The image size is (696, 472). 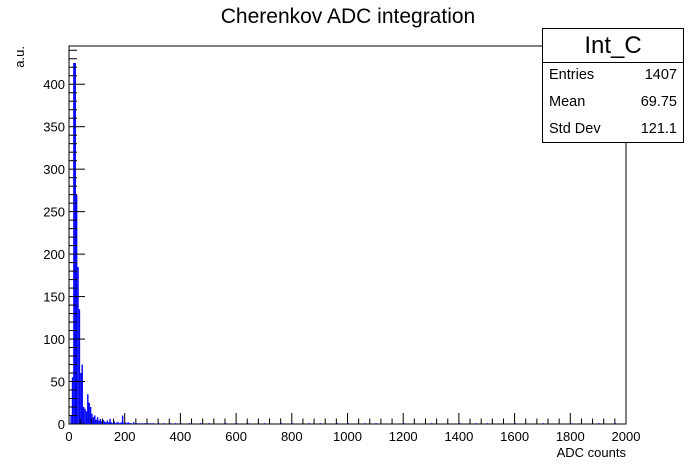 I want to click on x-tick-label: 1800, so click(x=570, y=436).